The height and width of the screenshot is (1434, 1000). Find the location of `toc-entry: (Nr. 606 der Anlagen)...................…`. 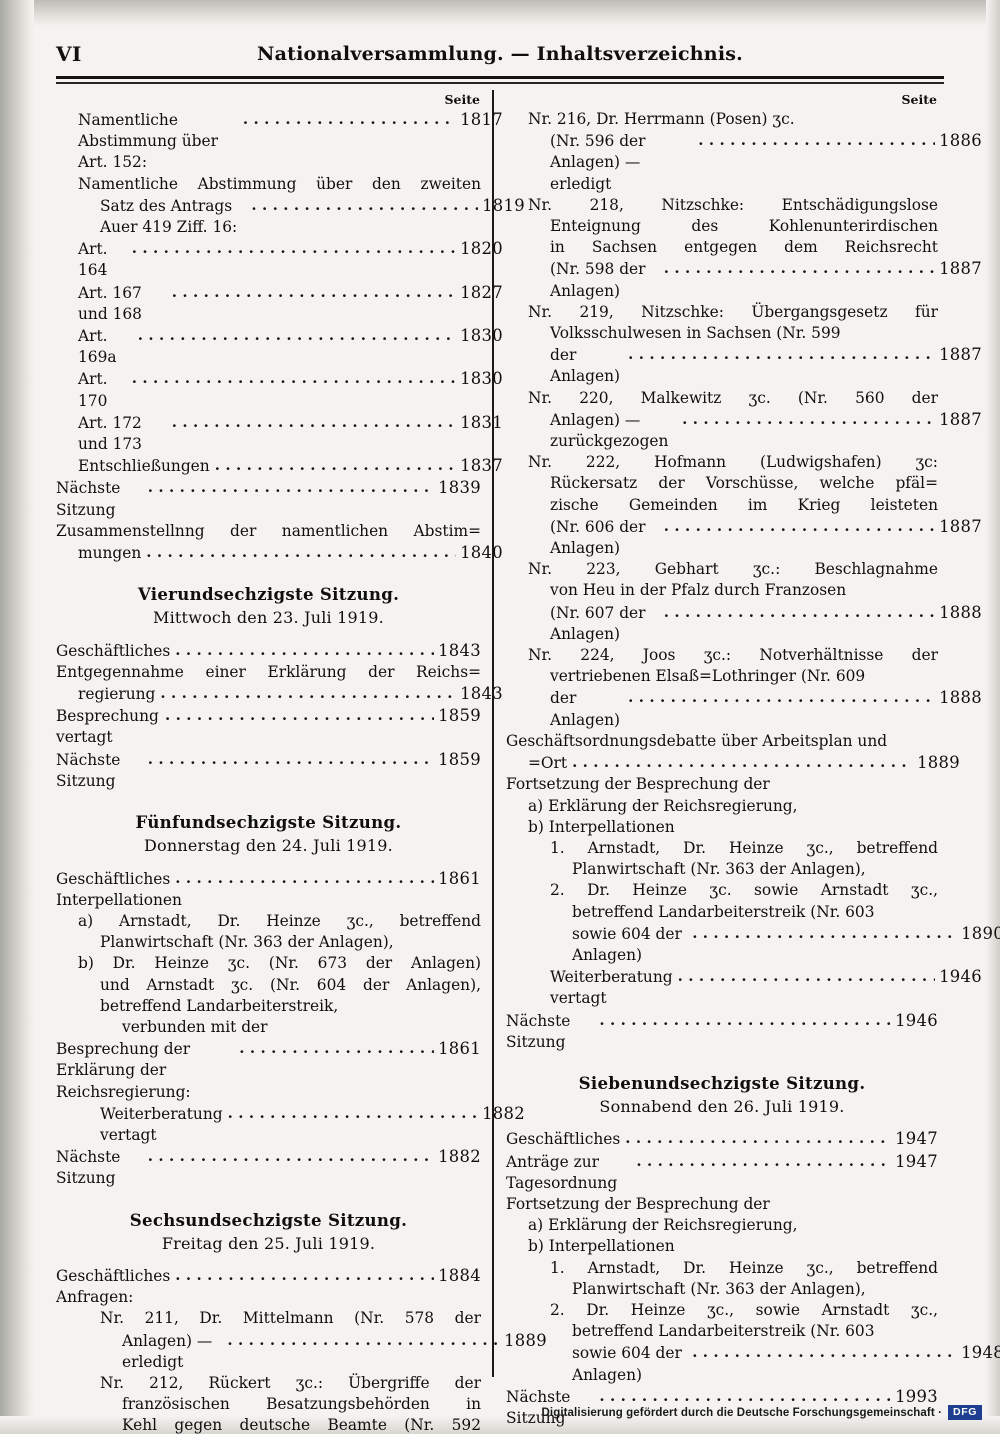

toc-entry: (Nr. 606 der Anlagen)...................… is located at coordinates (744, 537).